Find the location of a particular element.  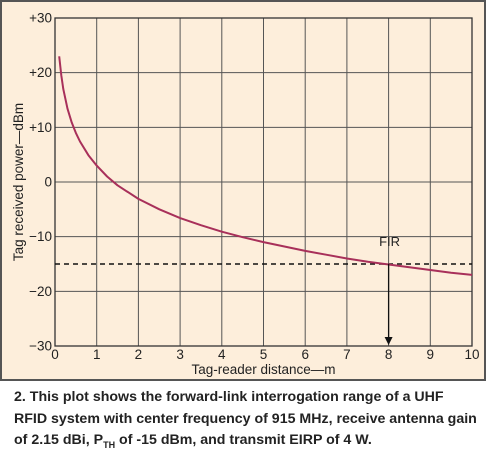

caption-subscript: TH is located at coordinates (109, 444).